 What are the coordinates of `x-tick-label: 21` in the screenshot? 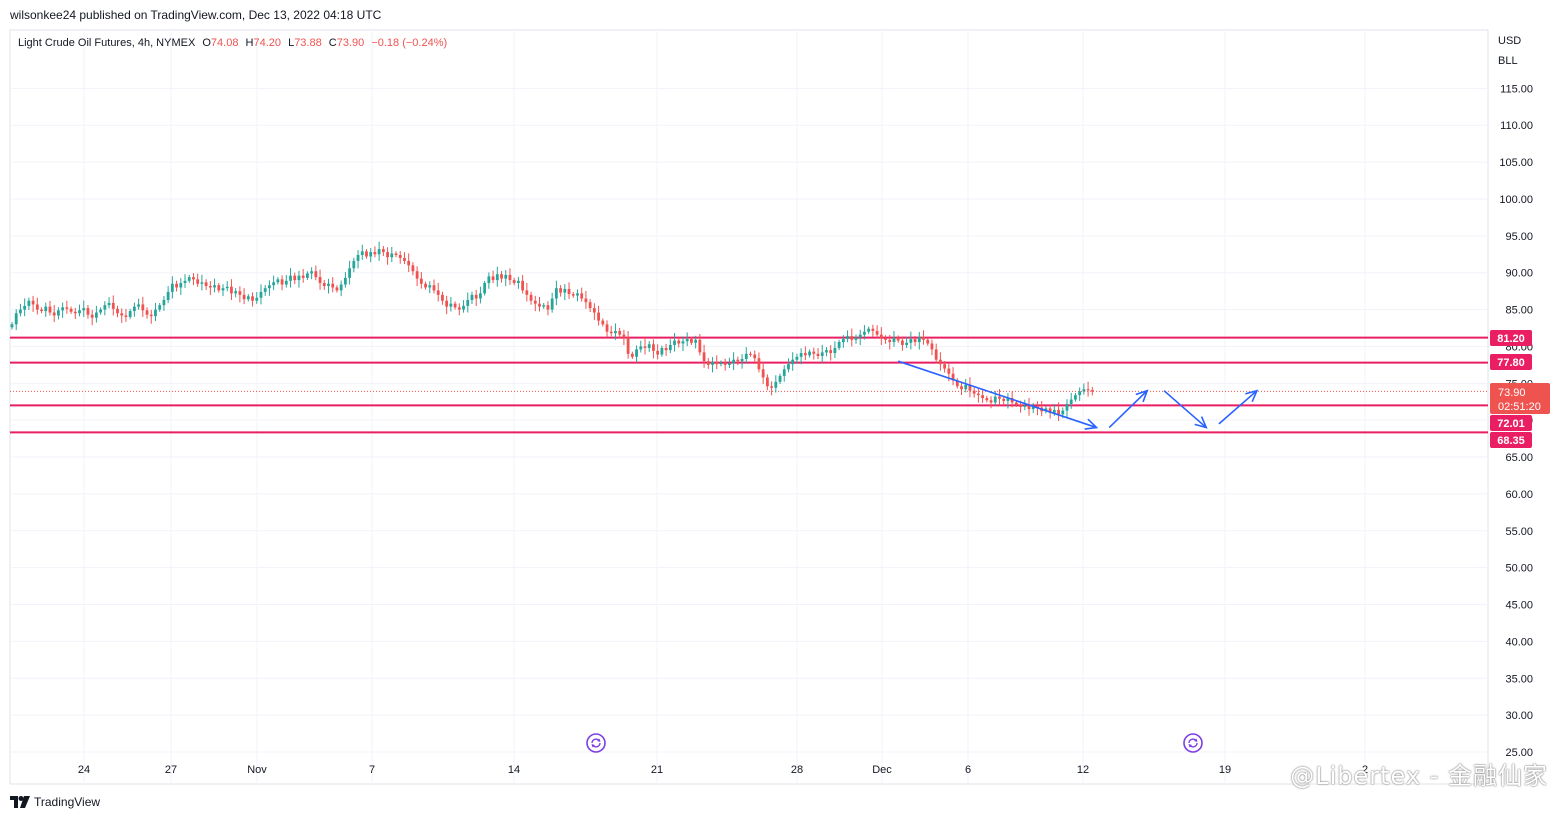 It's located at (657, 770).